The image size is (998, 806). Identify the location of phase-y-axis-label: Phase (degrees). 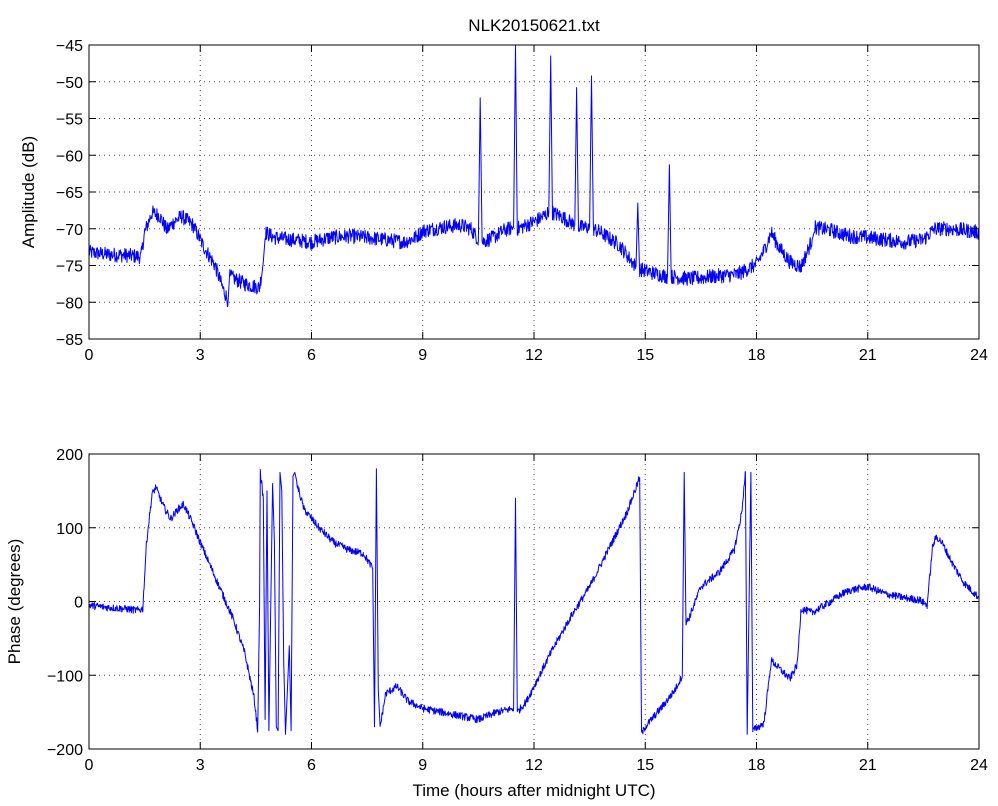
(14, 602).